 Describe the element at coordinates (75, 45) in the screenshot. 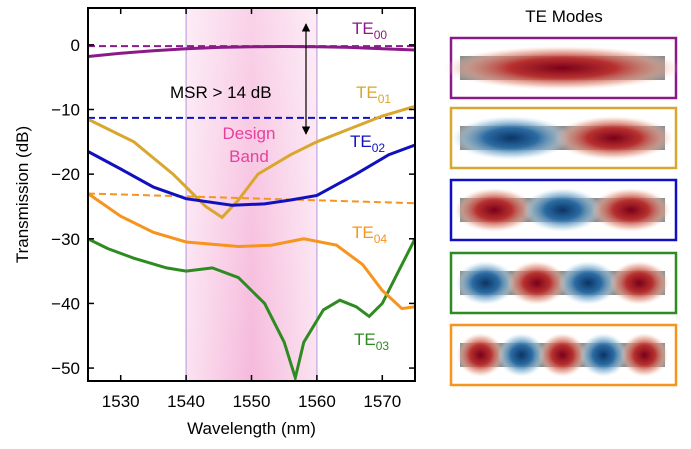

I see `y-tick-label: 0` at that location.